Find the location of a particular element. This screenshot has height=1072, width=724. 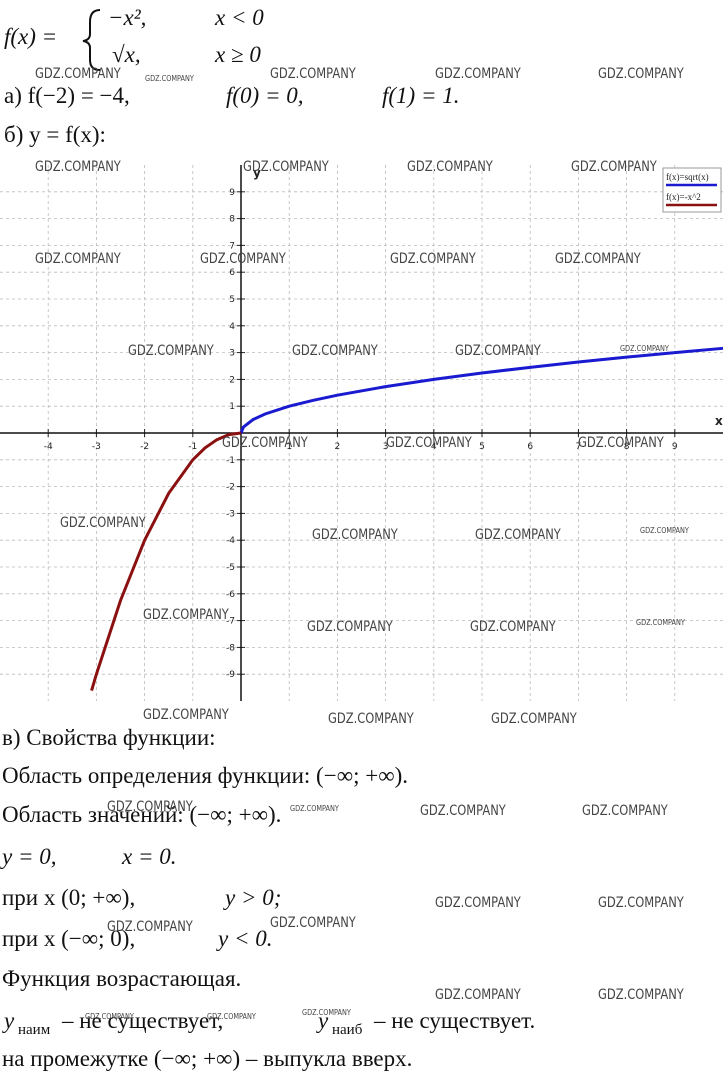

case-expr: −x², is located at coordinates (127, 17).